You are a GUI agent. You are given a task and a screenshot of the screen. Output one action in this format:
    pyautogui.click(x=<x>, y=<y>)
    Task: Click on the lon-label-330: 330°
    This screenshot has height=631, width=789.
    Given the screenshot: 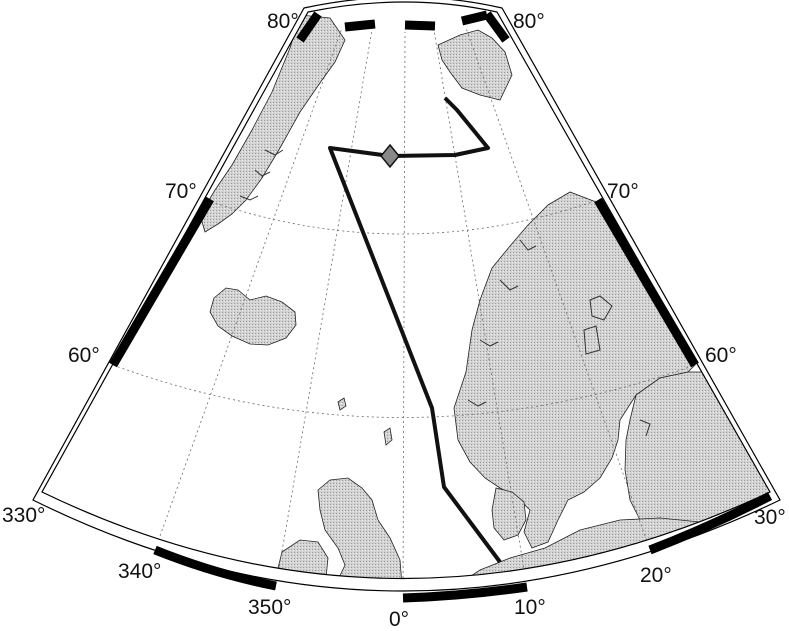 What is the action you would take?
    pyautogui.click(x=23, y=515)
    